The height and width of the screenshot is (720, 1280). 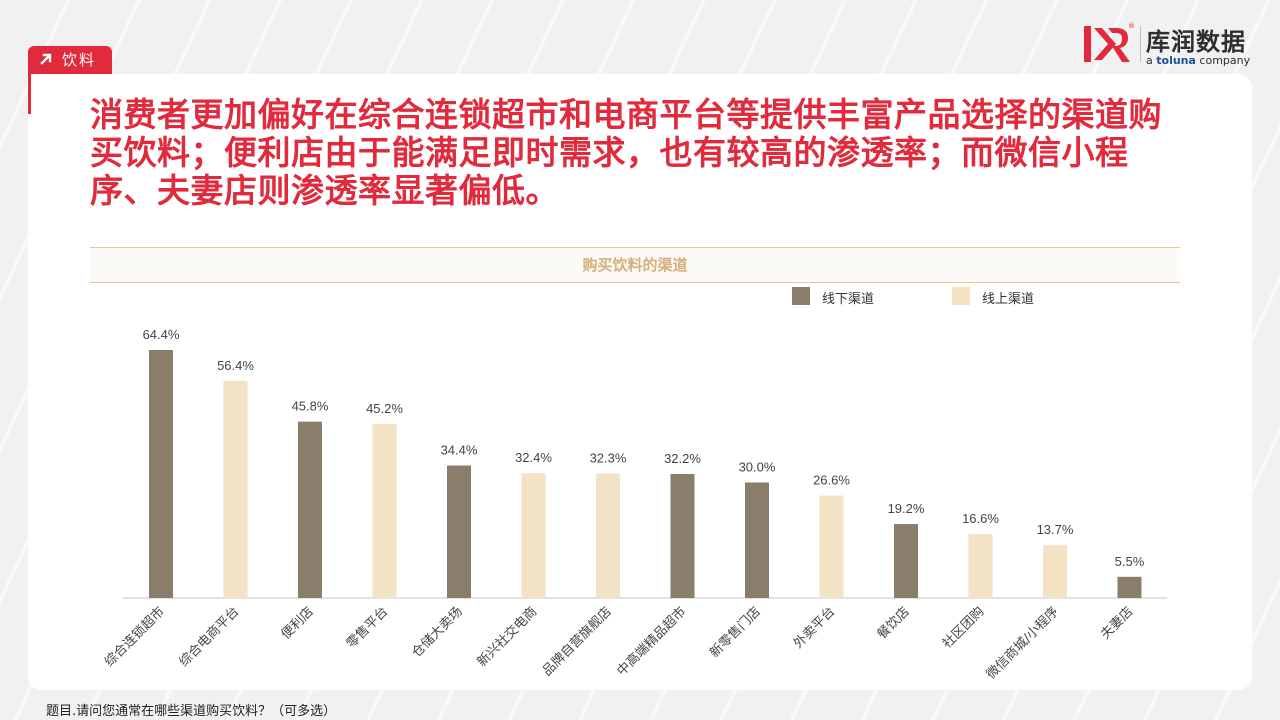 I want to click on category-tick-label: 新零售门店, so click(x=735, y=632).